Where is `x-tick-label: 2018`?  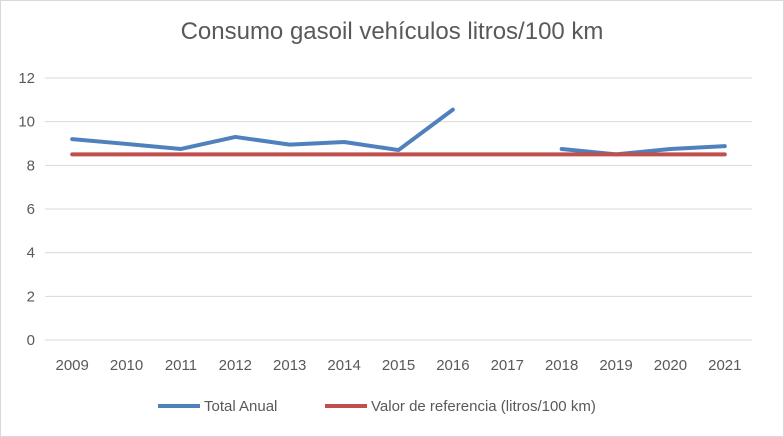
x-tick-label: 2018 is located at coordinates (561, 365).